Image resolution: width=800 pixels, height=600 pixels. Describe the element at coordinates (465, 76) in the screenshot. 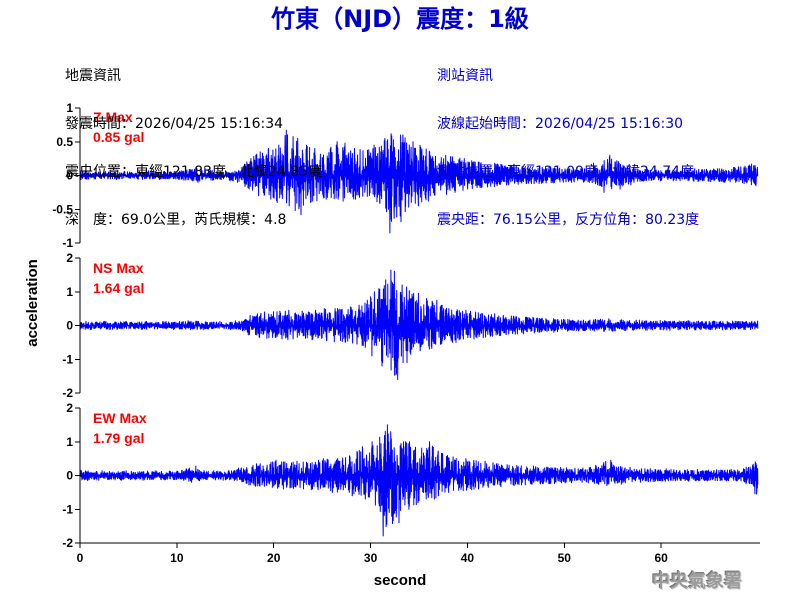

I see `station-info-heading: 測站資訊` at that location.